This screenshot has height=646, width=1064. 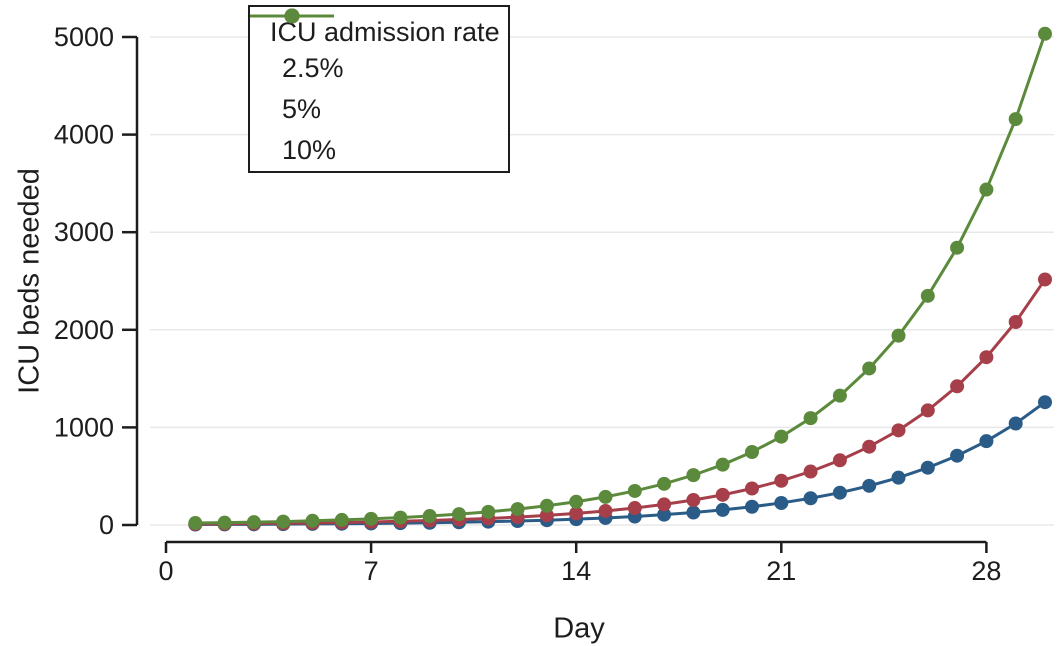 I want to click on y-axis-title: ICU beds needed, so click(x=29, y=281).